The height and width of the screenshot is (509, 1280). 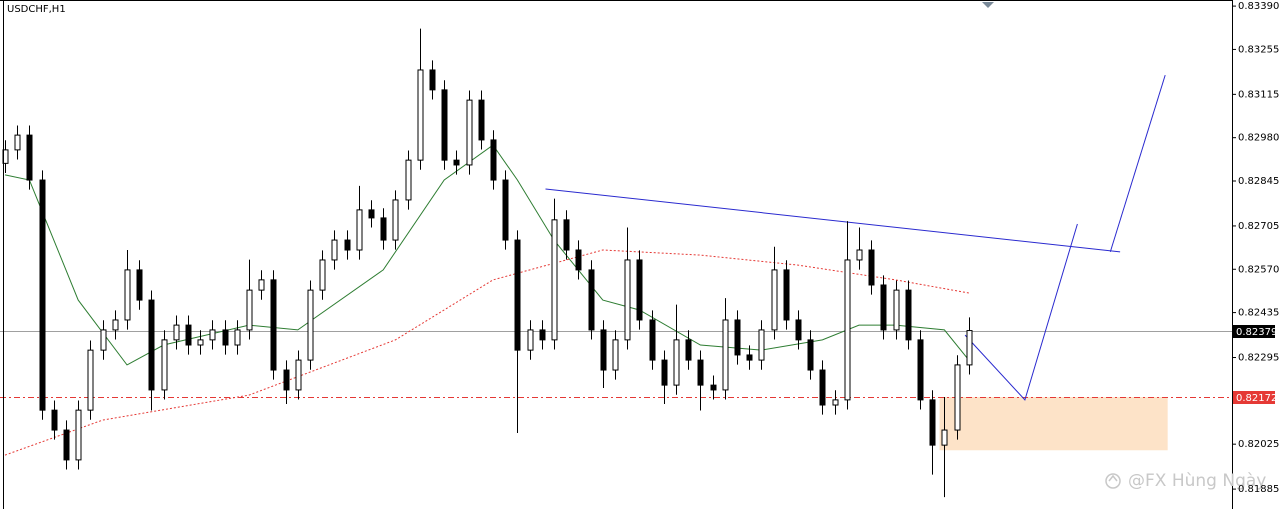 I want to click on y-tick-label: 0.82705, so click(x=1258, y=226).